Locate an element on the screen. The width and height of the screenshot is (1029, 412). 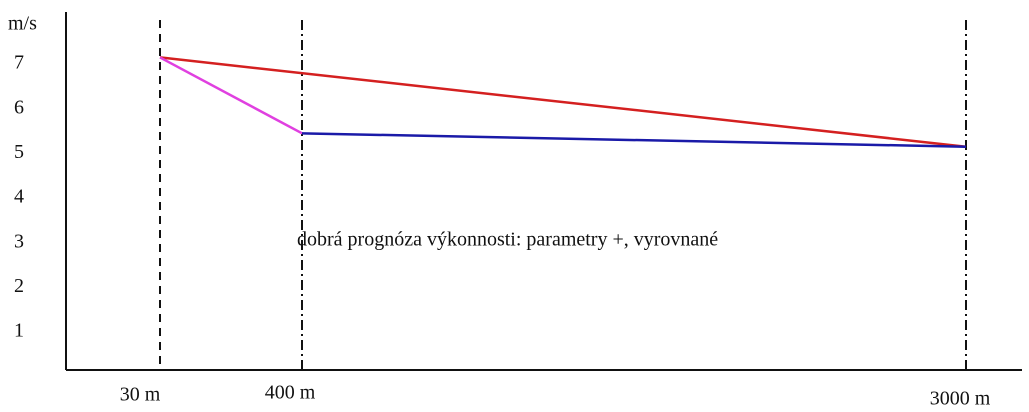
x-tick-label: 3000 m is located at coordinates (960, 399).